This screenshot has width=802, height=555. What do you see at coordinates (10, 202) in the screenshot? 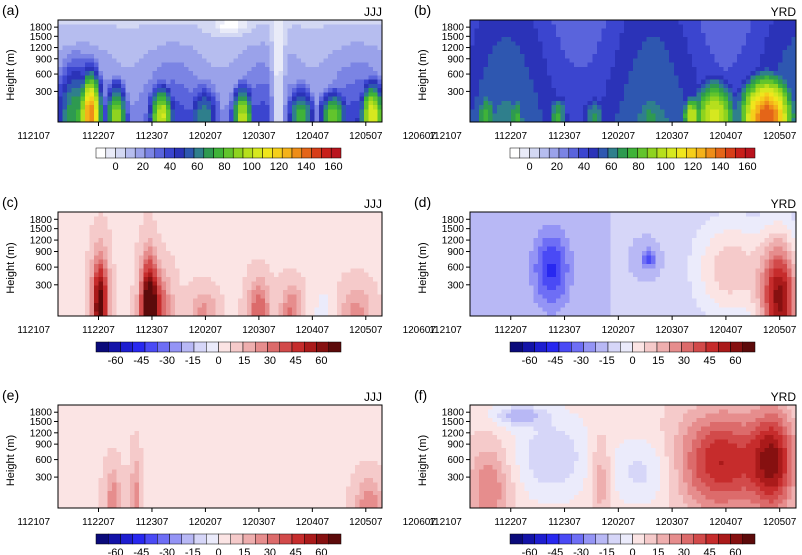
I see `panel-label: (c)` at bounding box center [10, 202].